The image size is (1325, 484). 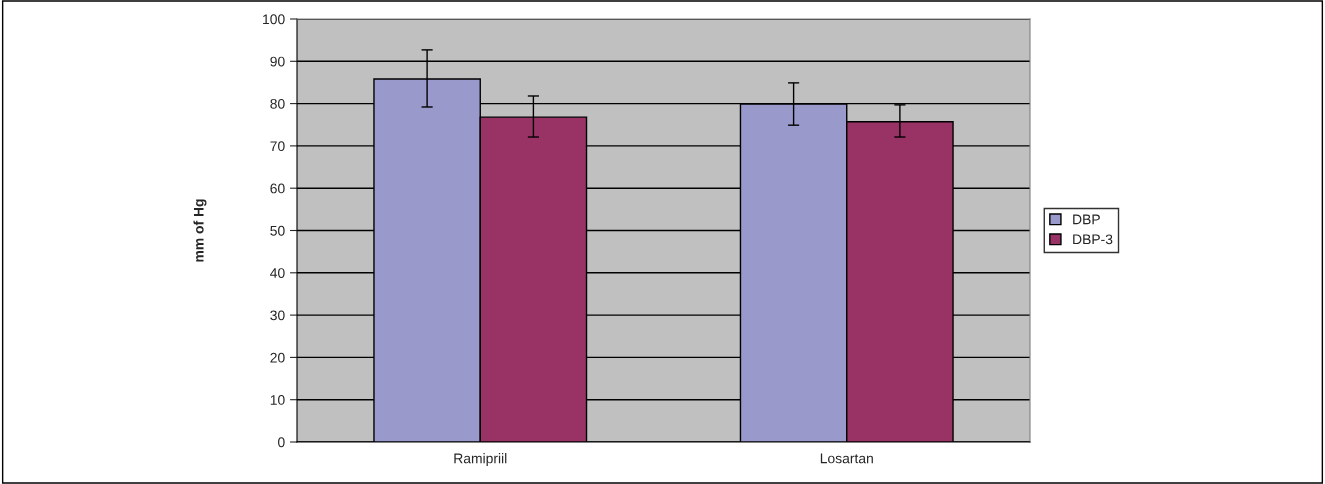 I want to click on x-tick-label: Ramipriil, so click(x=480, y=460).